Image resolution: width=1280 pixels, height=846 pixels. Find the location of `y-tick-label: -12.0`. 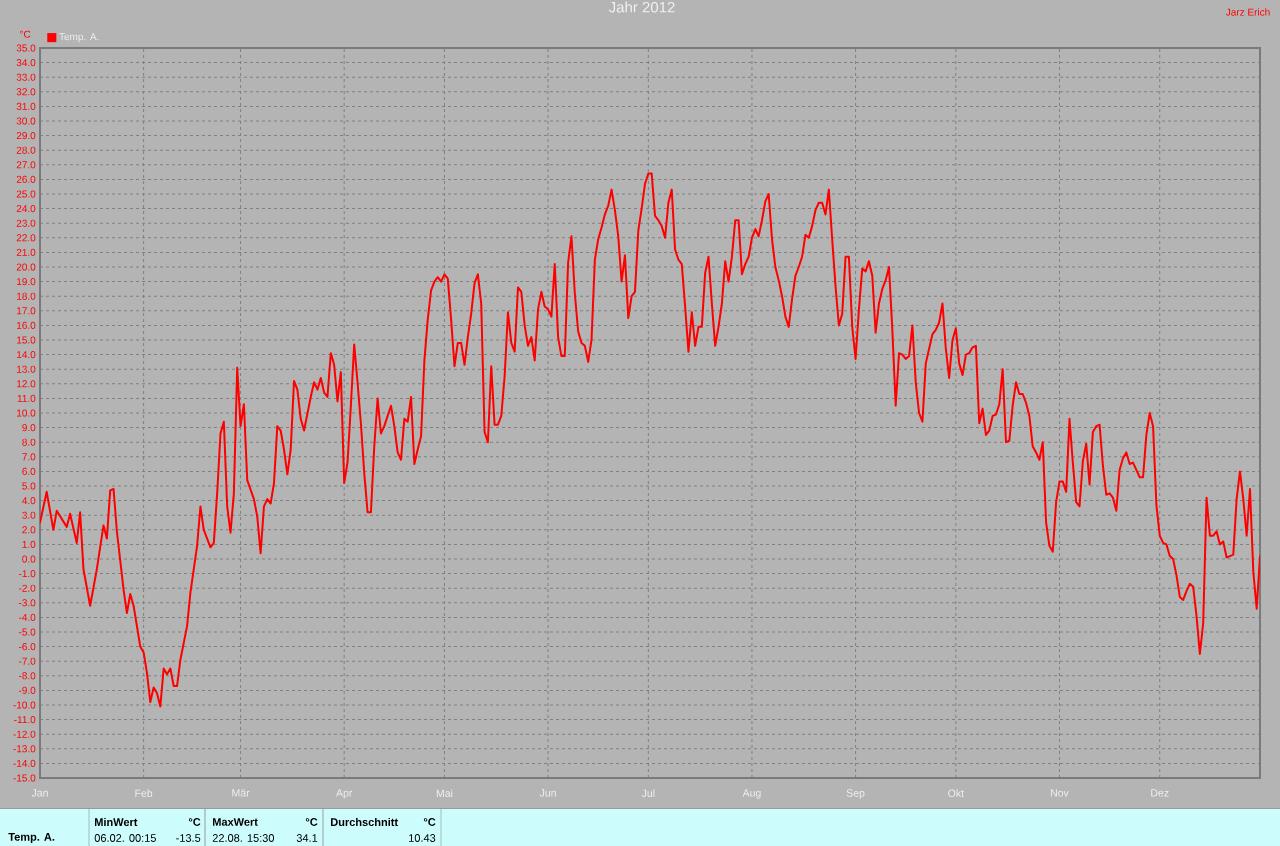

y-tick-label: -12.0 is located at coordinates (24, 734).